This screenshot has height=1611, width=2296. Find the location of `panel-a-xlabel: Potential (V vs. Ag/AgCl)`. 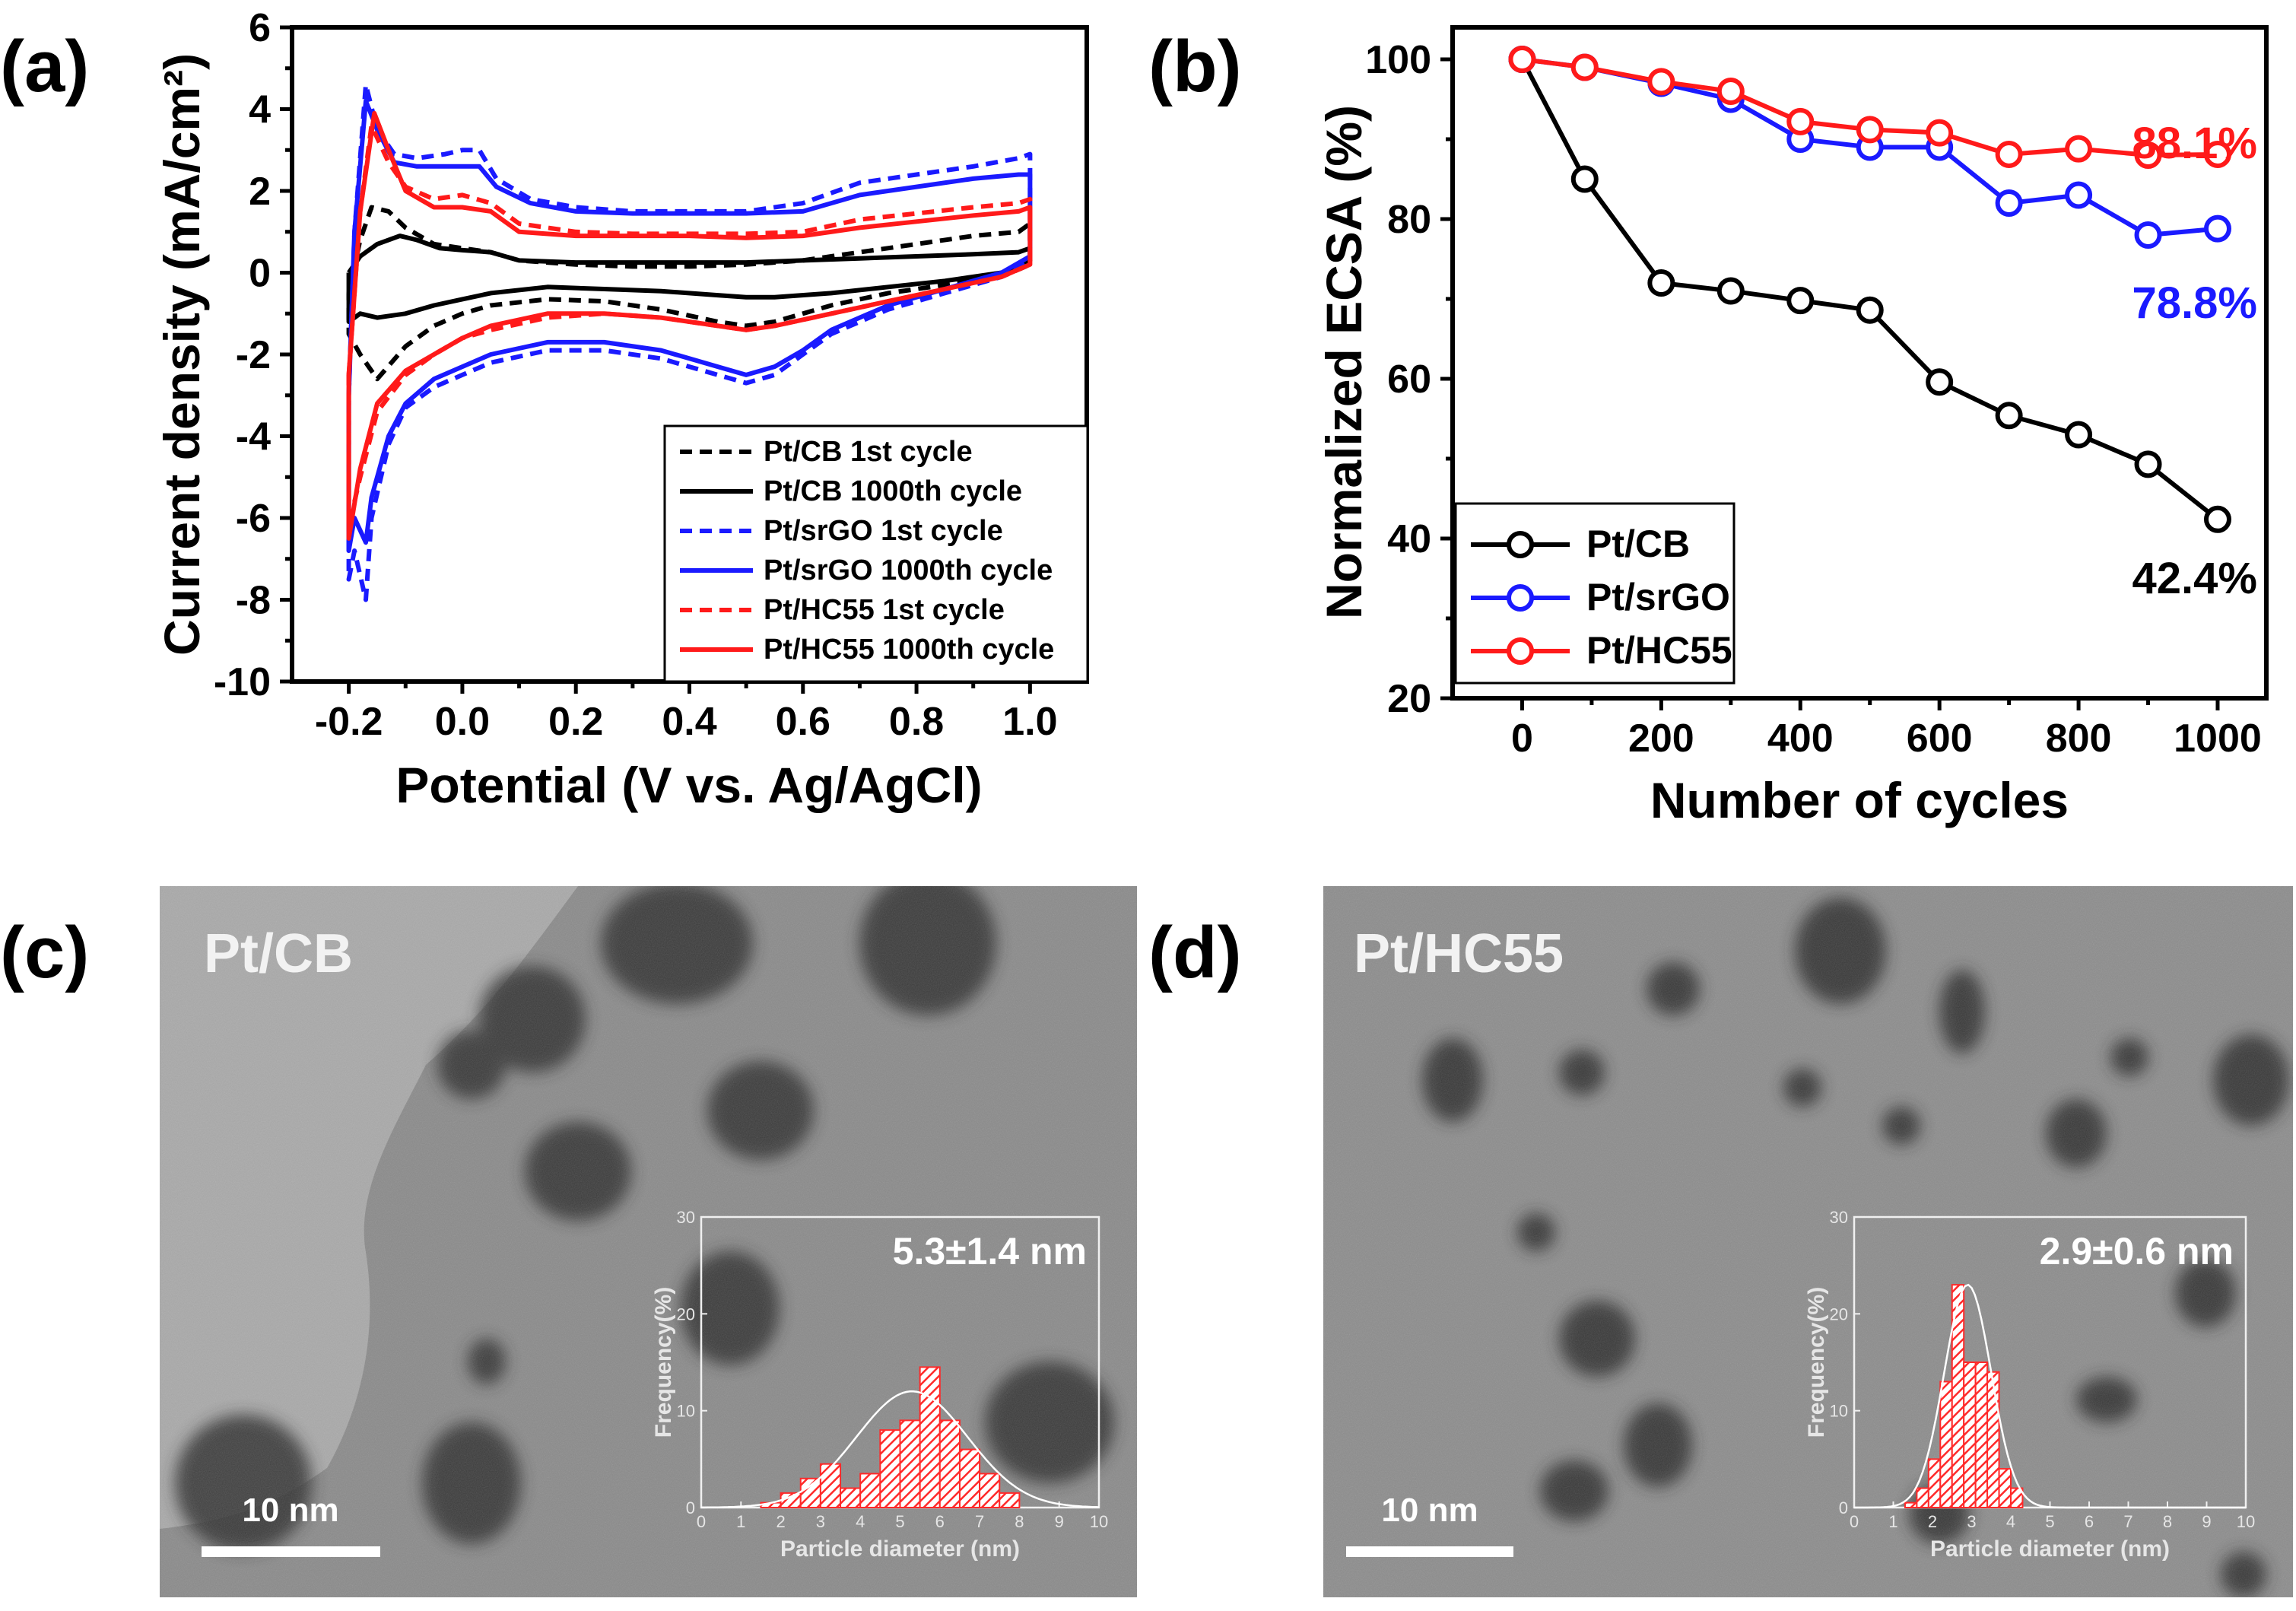

panel-a-xlabel: Potential (V vs. Ag/AgCl) is located at coordinates (689, 785).